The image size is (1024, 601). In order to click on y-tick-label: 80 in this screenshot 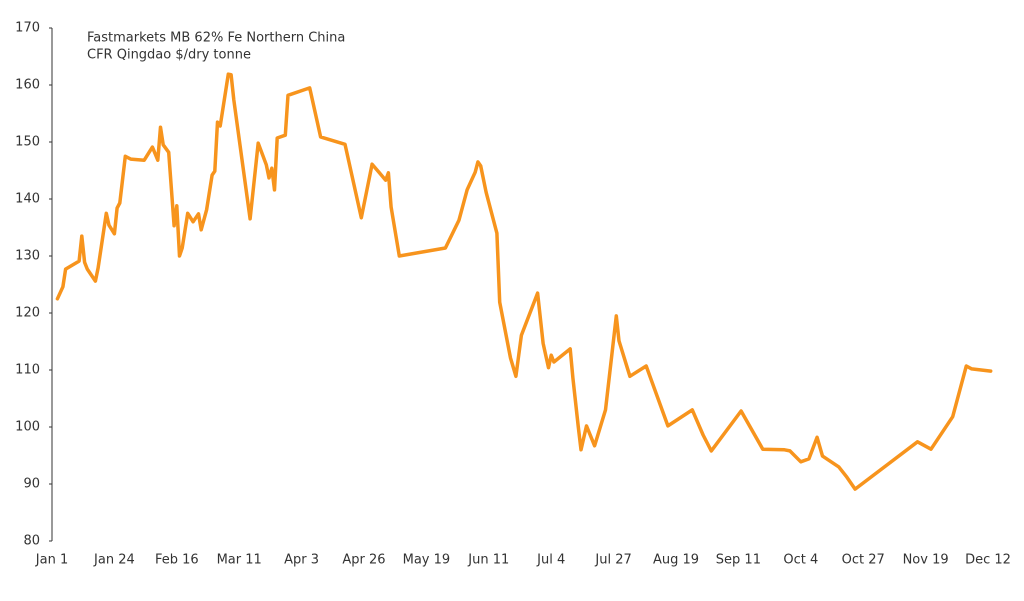, I will do `click(31, 541)`.